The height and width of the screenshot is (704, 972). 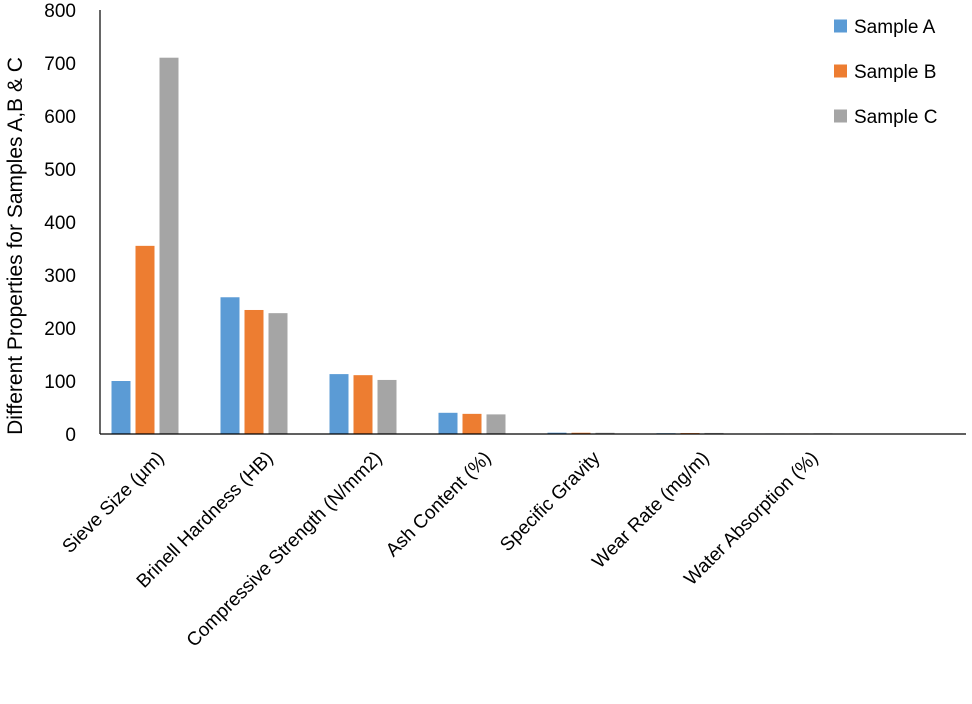 I want to click on y-tick-label: 800, so click(x=60, y=11).